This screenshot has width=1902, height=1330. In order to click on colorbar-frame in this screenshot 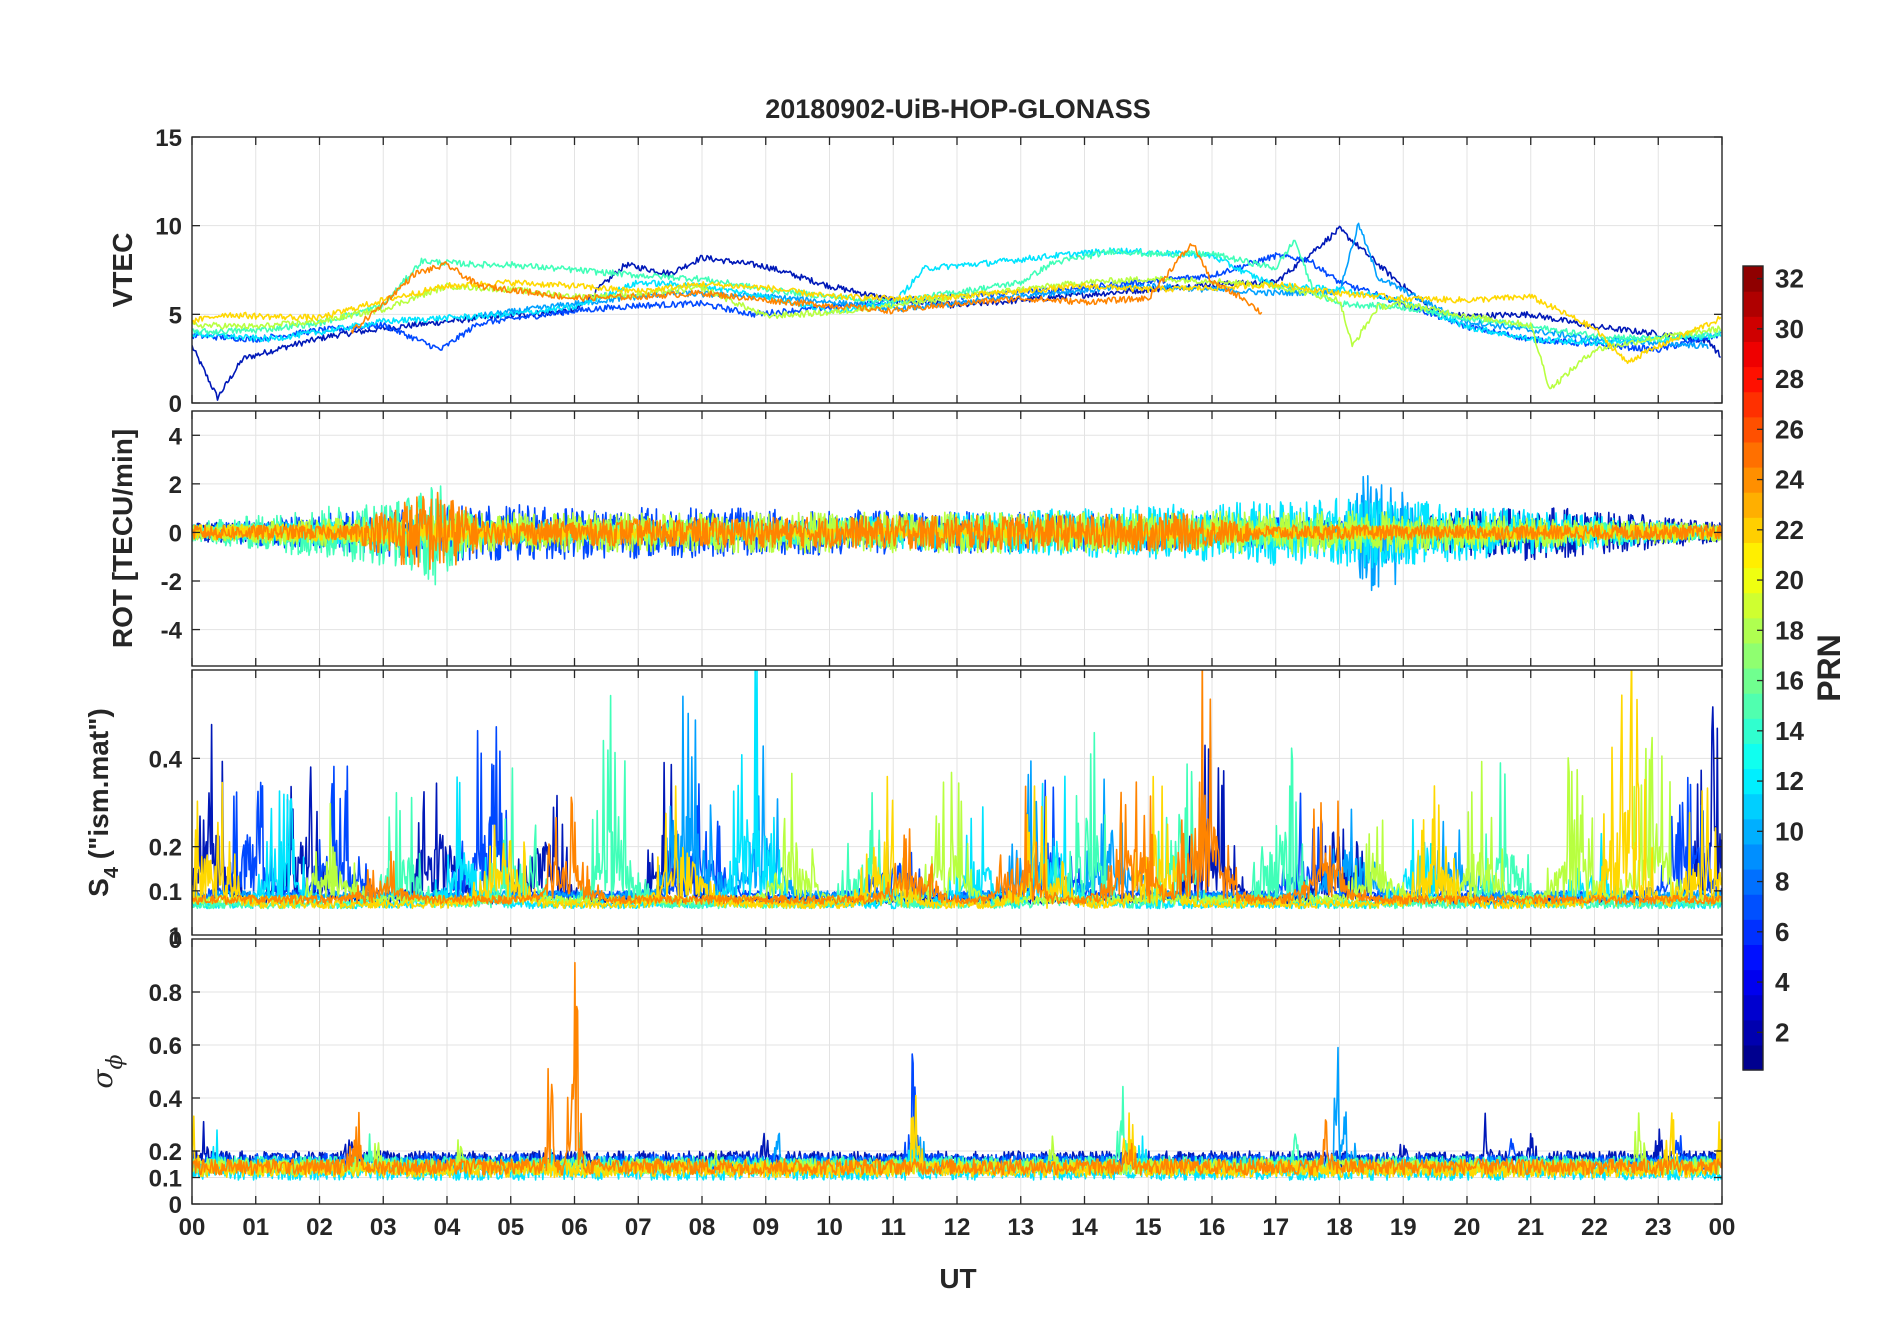, I will do `click(1753, 668)`.